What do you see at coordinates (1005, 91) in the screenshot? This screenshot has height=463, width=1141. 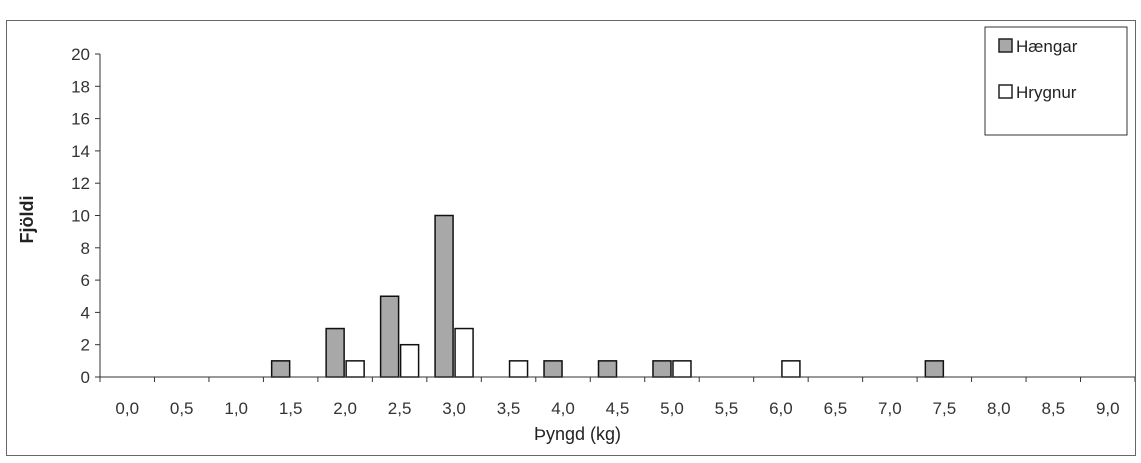 I see `legend-swatch-hrygnur` at bounding box center [1005, 91].